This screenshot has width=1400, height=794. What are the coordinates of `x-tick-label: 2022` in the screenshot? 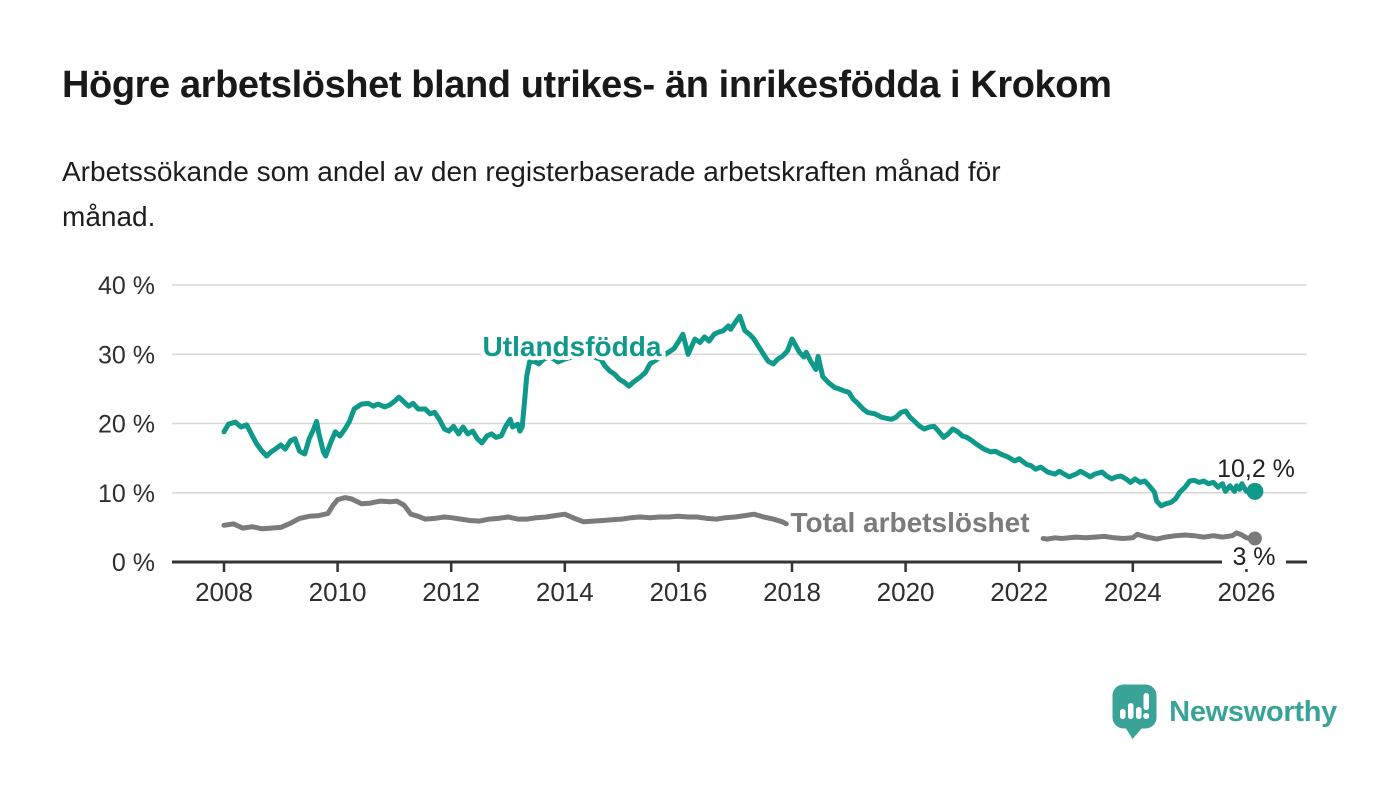 It's located at (1019, 592).